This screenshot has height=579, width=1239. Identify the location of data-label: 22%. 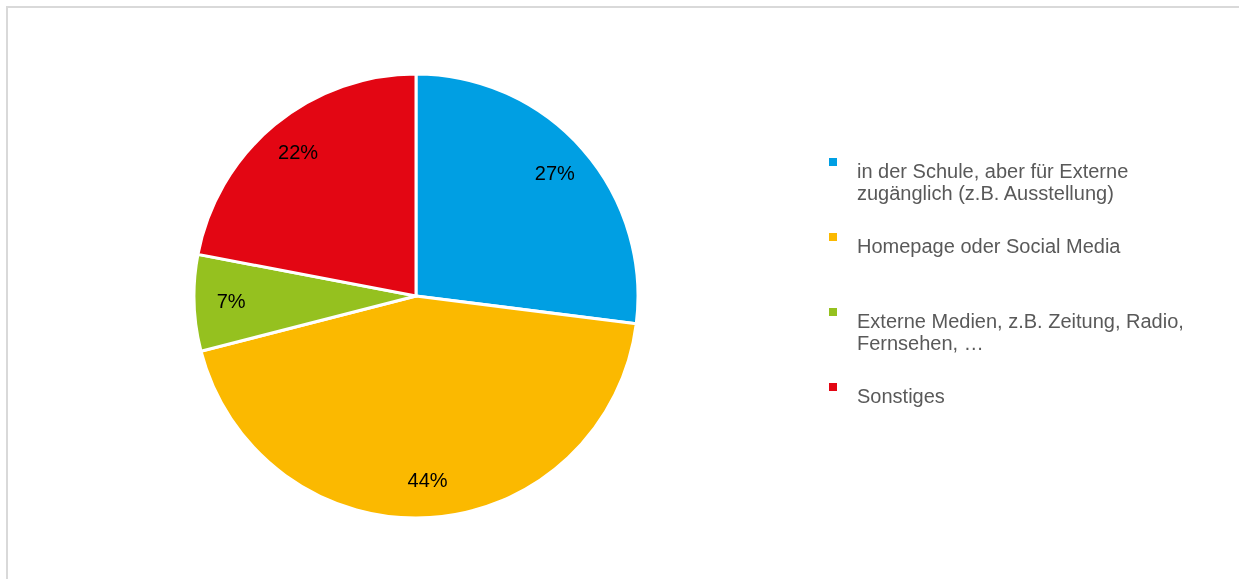
(298, 152).